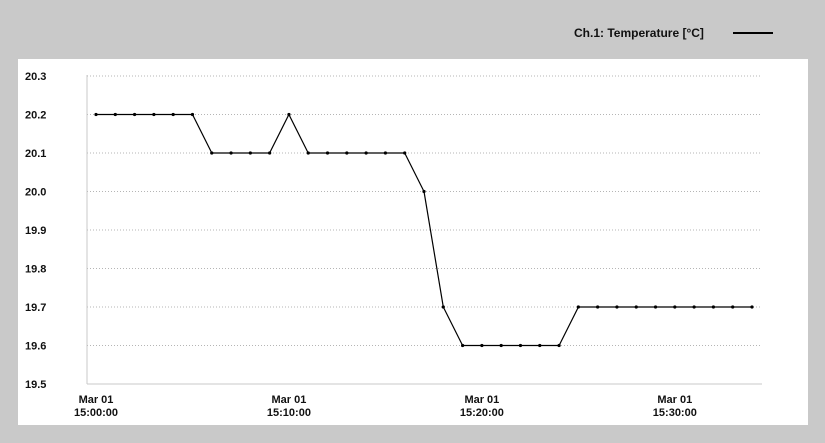 This screenshot has height=443, width=825. What do you see at coordinates (35, 154) in the screenshot?
I see `y-tick-label: 20.1` at bounding box center [35, 154].